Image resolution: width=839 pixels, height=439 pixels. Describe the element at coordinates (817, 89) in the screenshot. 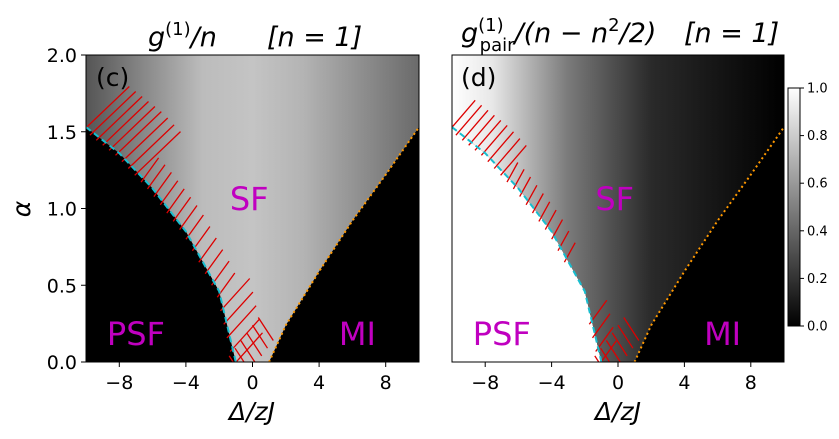

I see `colorbar-tick-label: 1.0` at that location.